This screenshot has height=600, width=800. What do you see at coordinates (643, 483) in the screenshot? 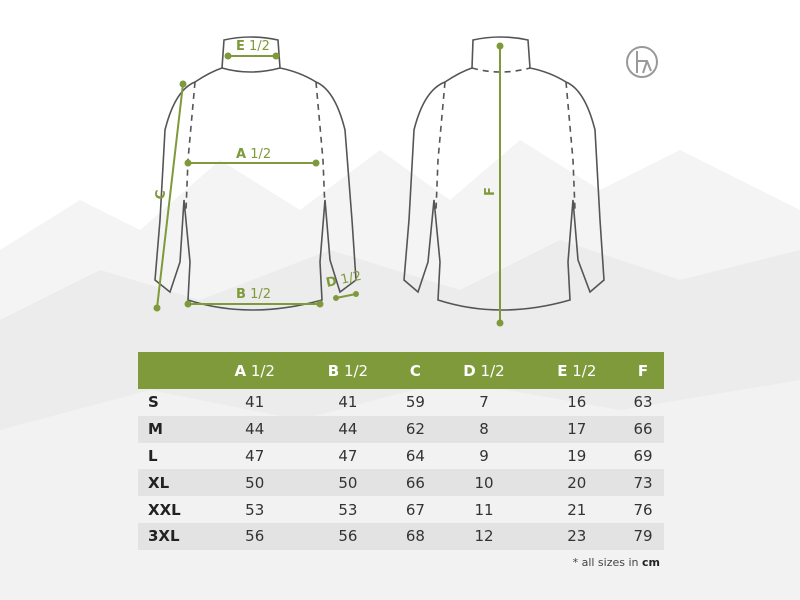
I see `measurement-cell: 73` at bounding box center [643, 483].